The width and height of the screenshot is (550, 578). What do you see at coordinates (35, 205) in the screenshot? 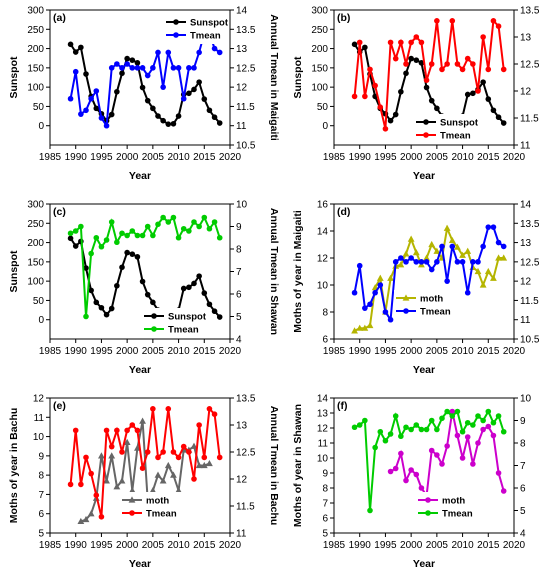
I see `left-tick-label: 300` at bounding box center [35, 205].